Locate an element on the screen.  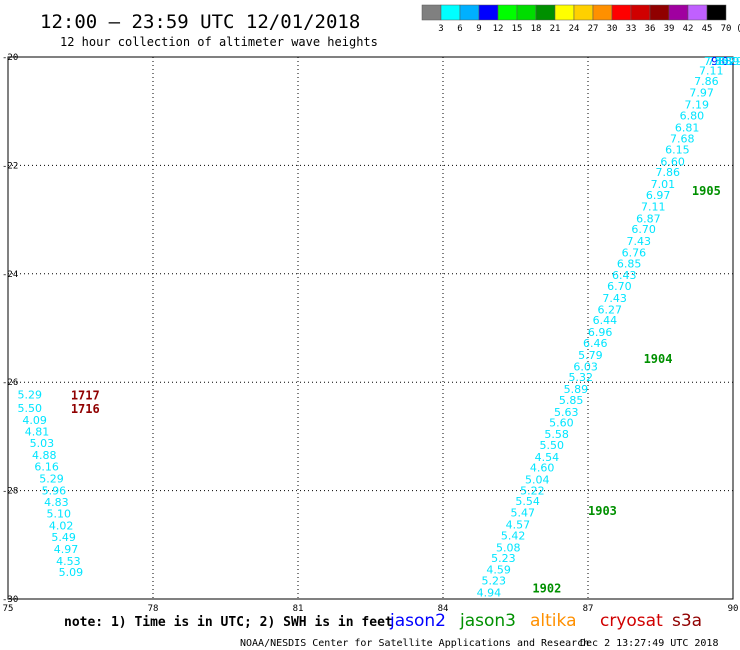
data-point-s3a: 5.29 is located at coordinates (51, 478).